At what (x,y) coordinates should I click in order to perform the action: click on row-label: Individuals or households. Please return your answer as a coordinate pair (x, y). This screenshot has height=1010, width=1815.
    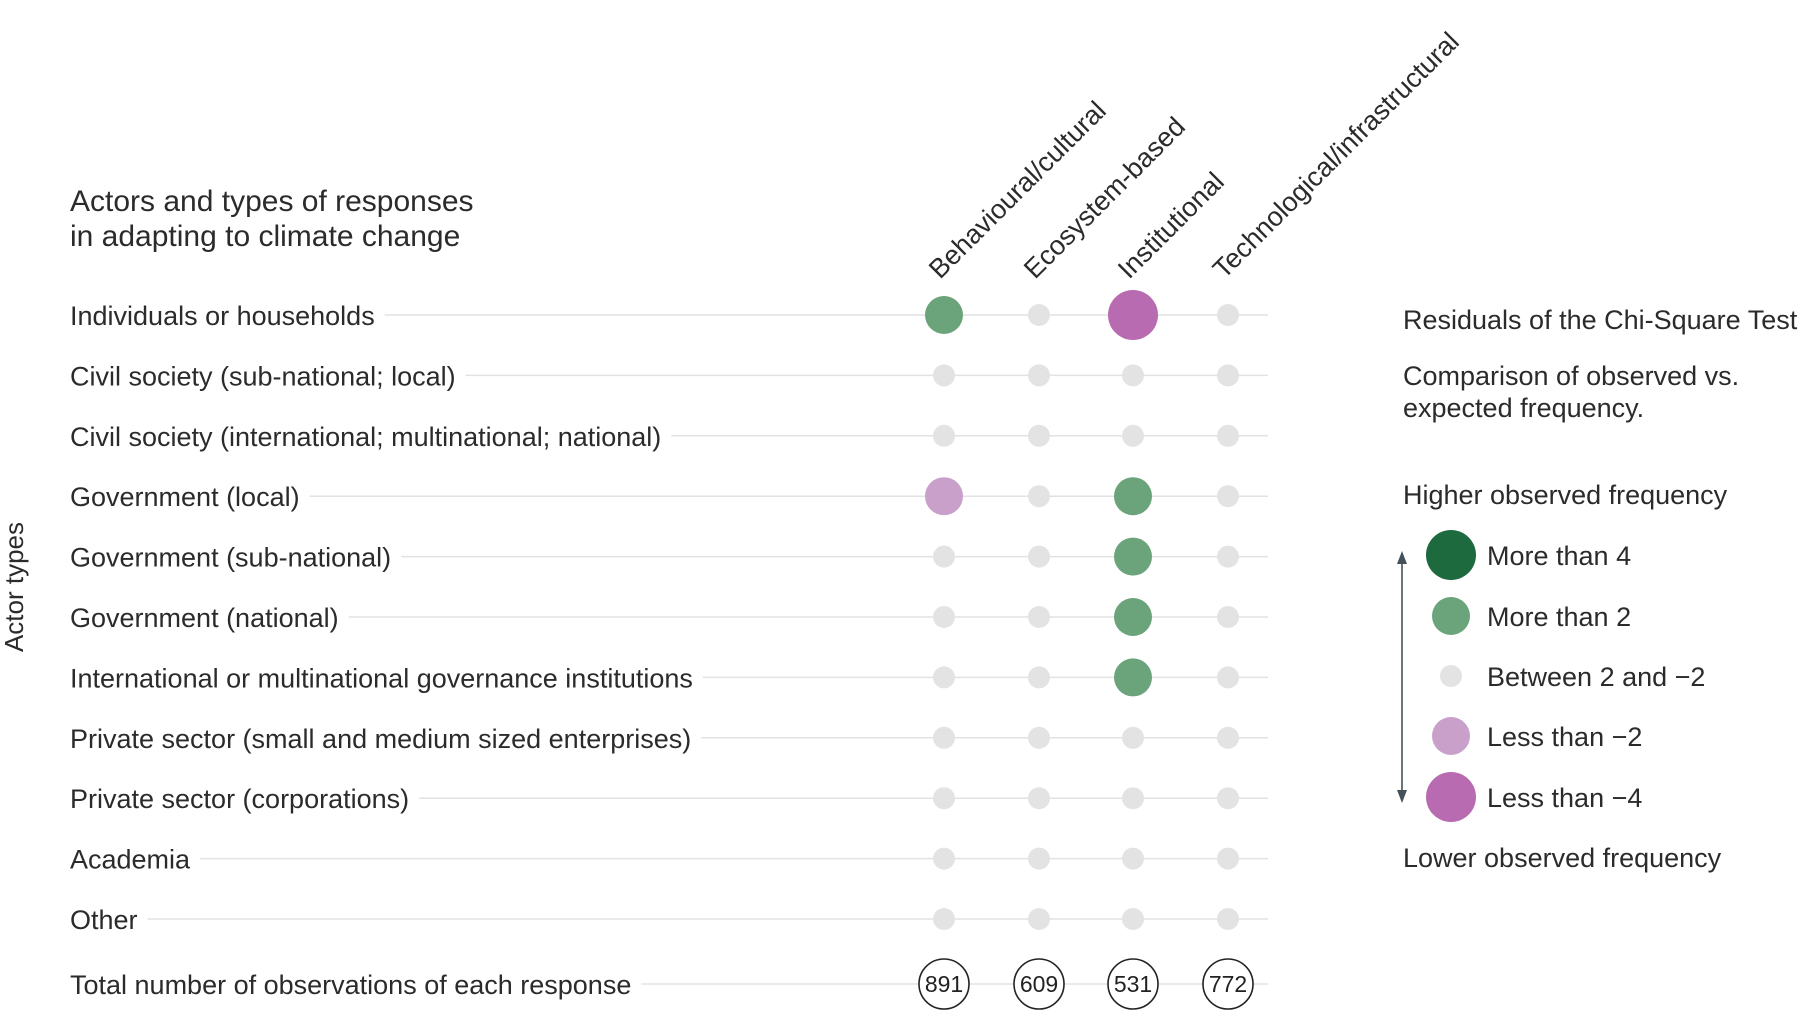
    Looking at the image, I should click on (222, 316).